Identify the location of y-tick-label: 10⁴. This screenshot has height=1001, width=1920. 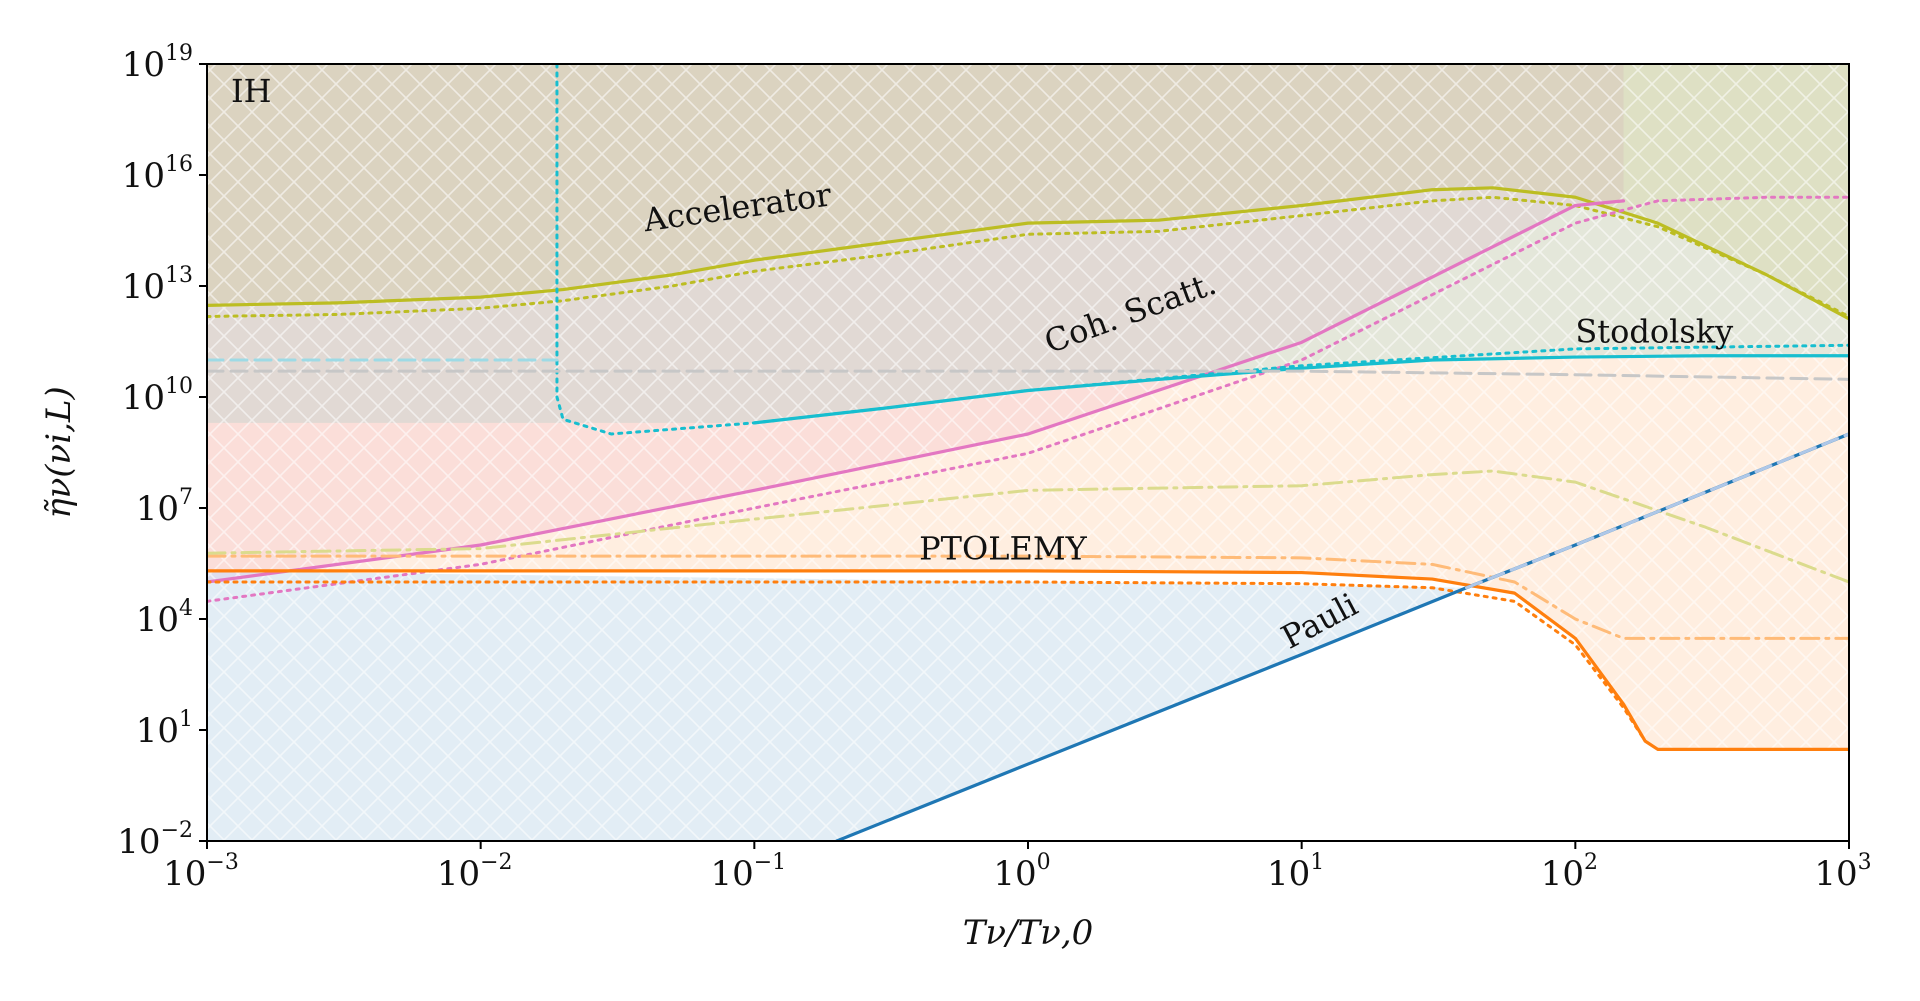
(164, 618).